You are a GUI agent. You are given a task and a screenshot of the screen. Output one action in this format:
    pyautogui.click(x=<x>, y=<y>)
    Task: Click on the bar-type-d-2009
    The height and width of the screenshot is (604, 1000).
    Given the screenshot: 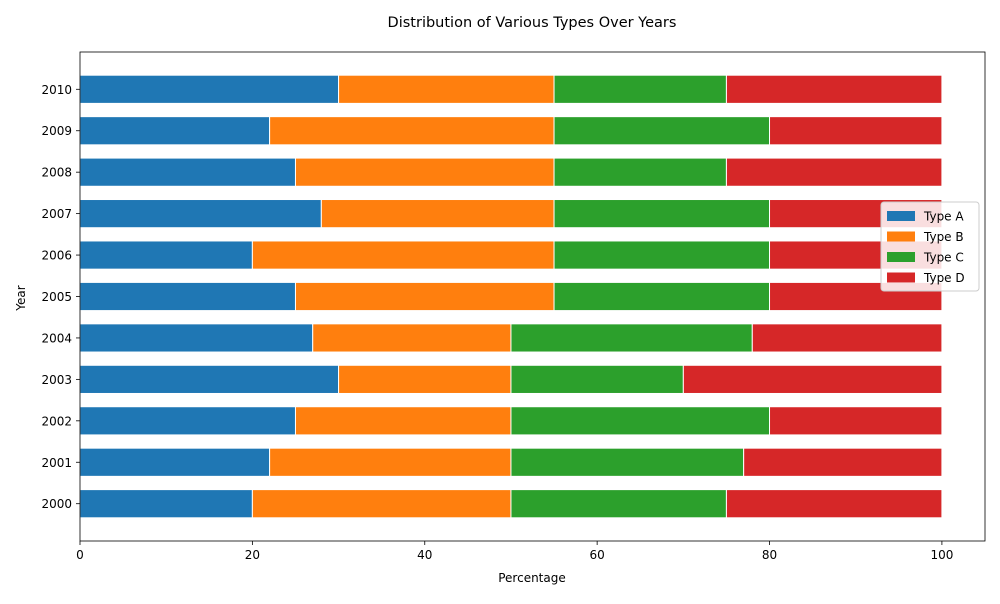 What is the action you would take?
    pyautogui.click(x=856, y=131)
    